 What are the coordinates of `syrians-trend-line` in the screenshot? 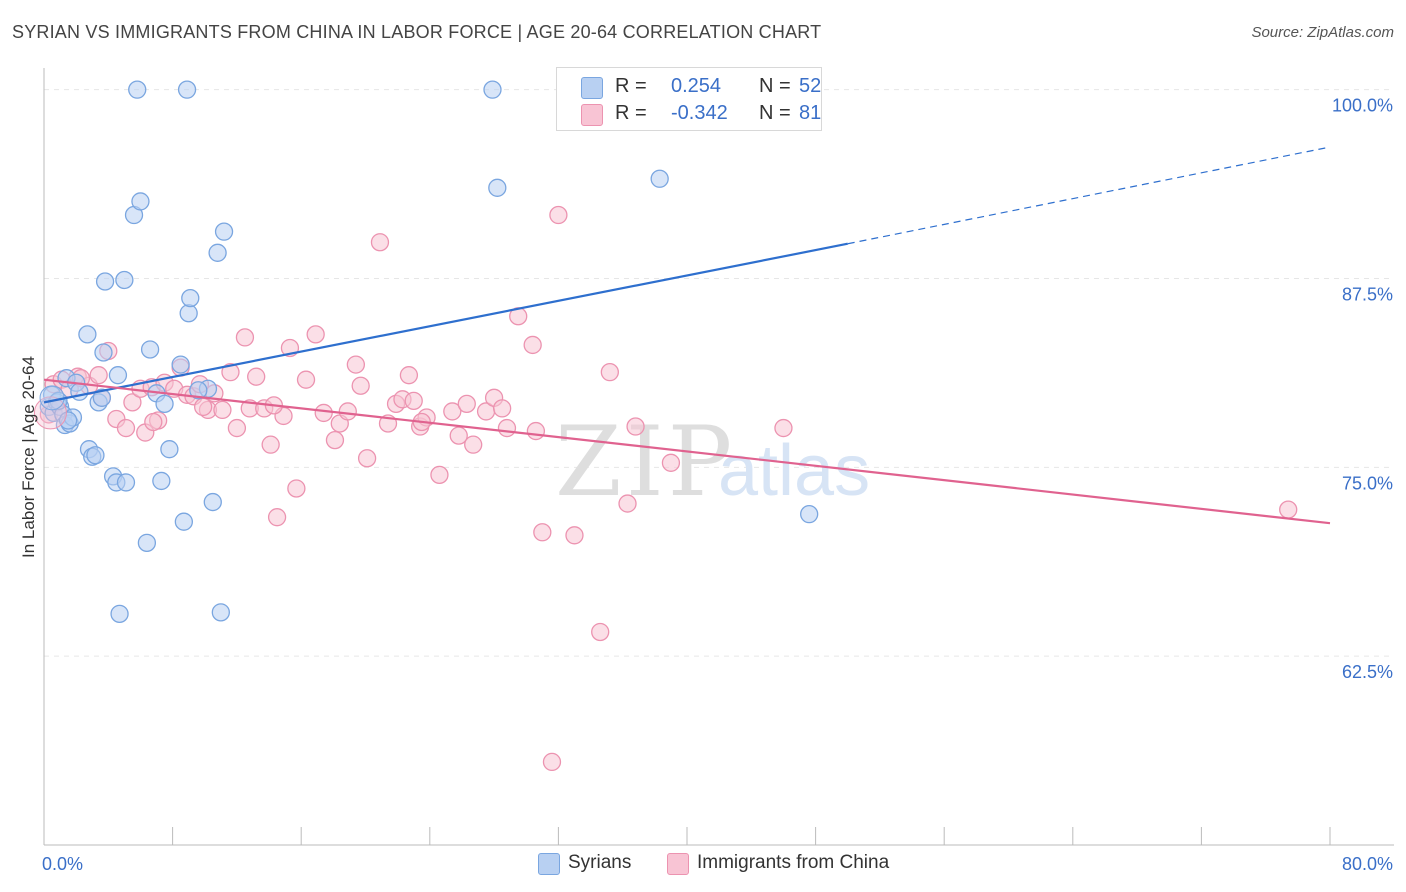 It's located at (445, 323).